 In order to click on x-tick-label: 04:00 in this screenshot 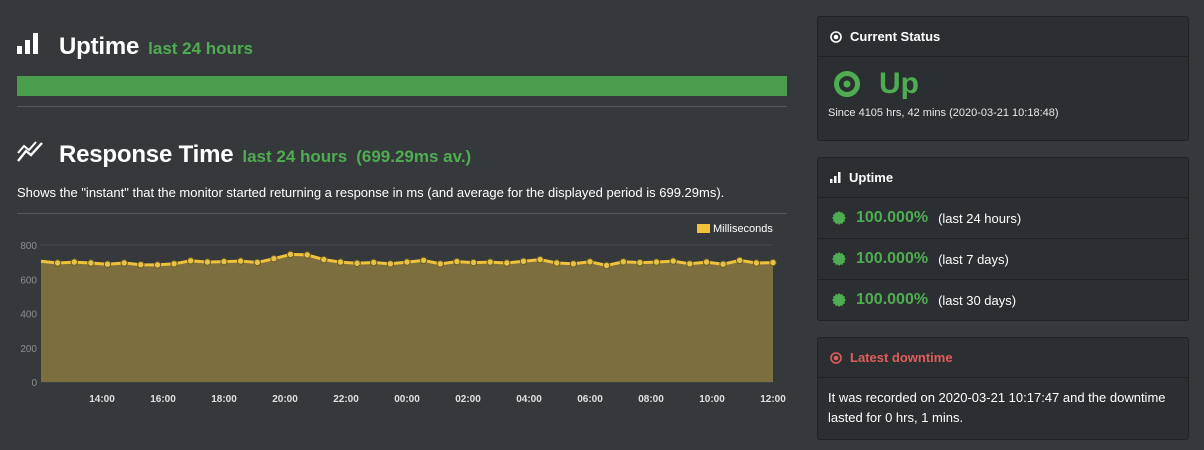, I will do `click(529, 399)`.